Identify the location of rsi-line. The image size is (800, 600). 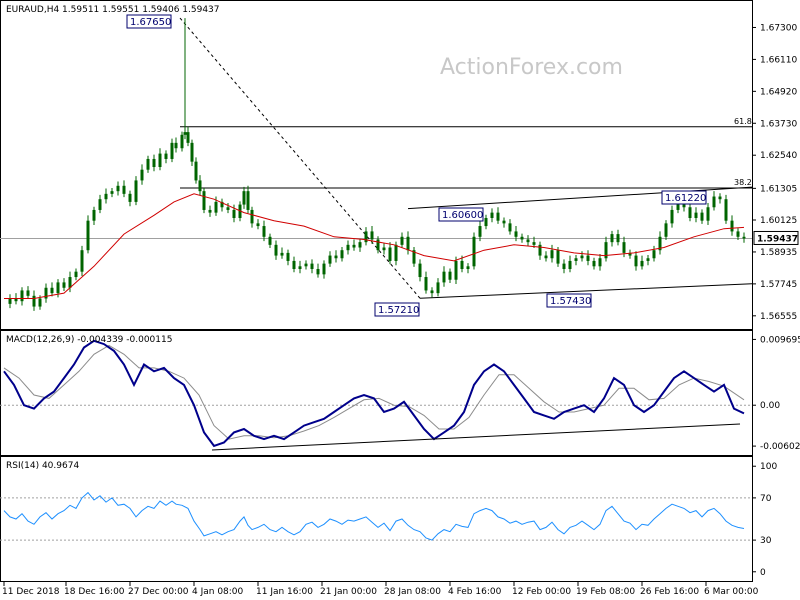
(374, 516).